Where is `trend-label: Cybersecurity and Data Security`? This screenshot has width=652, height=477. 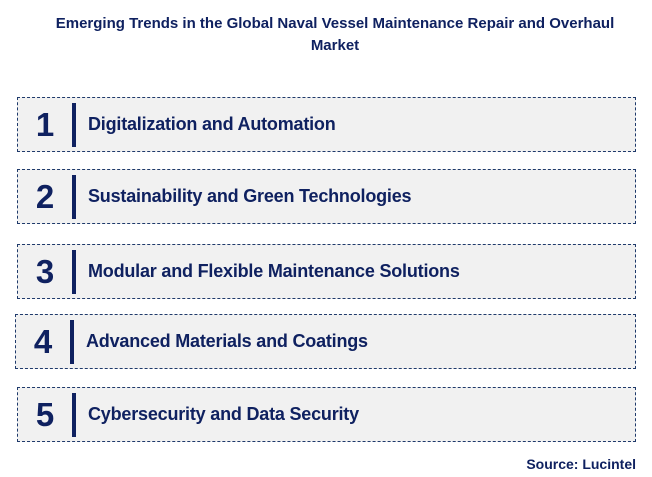 trend-label: Cybersecurity and Data Security is located at coordinates (223, 414).